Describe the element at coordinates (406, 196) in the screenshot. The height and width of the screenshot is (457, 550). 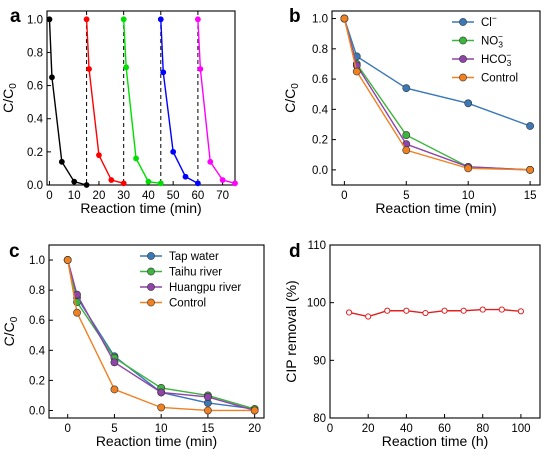
I see `x-tick-label: 5` at that location.